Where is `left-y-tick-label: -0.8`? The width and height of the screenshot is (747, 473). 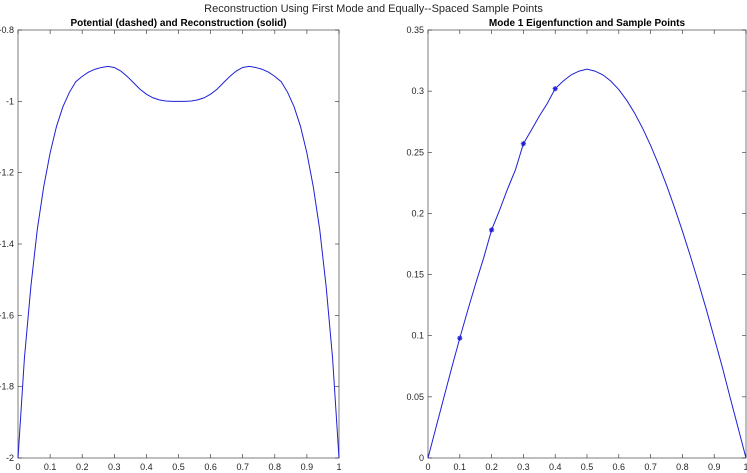 left-y-tick-label: -0.8 is located at coordinates (7, 30).